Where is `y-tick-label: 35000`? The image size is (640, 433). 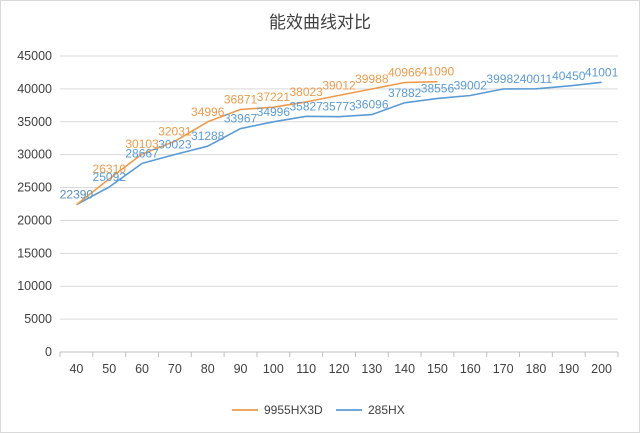
y-tick-label: 35000 is located at coordinates (34, 122).